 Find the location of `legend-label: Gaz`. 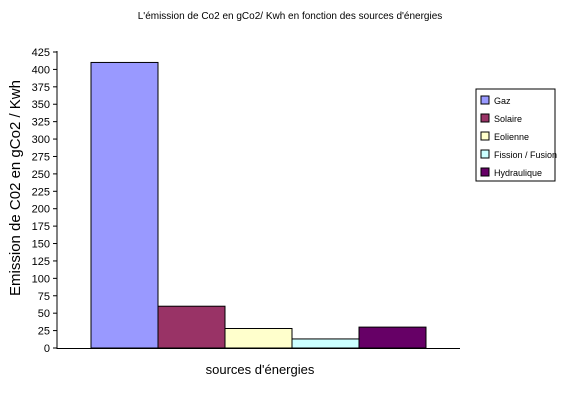

legend-label: Gaz is located at coordinates (502, 101).